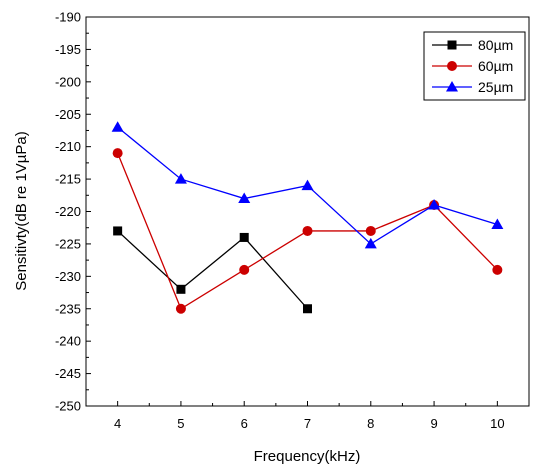 Image resolution: width=550 pixels, height=475 pixels. I want to click on legend-item: 80µm, so click(472, 45).